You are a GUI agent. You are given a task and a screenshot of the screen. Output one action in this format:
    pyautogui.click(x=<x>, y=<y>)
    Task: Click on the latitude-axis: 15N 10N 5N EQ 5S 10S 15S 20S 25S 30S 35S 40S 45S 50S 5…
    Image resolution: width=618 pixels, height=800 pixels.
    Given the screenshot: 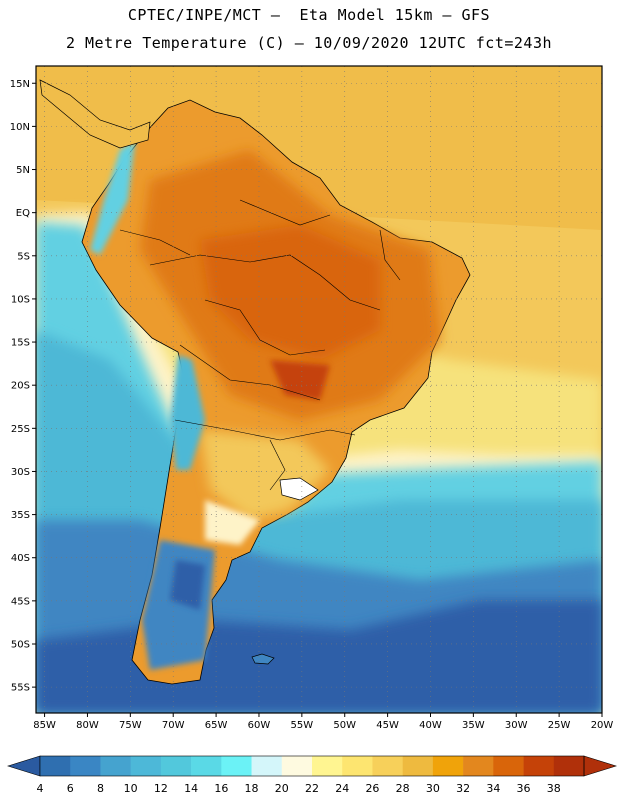 What is the action you would take?
    pyautogui.click(x=23, y=386)
    